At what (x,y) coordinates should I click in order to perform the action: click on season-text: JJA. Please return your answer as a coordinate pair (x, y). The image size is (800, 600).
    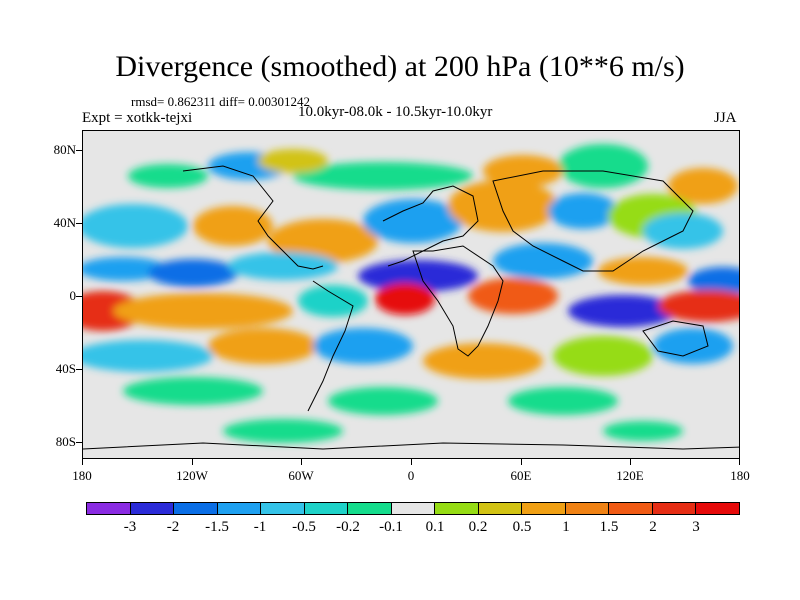
    Looking at the image, I should click on (725, 118).